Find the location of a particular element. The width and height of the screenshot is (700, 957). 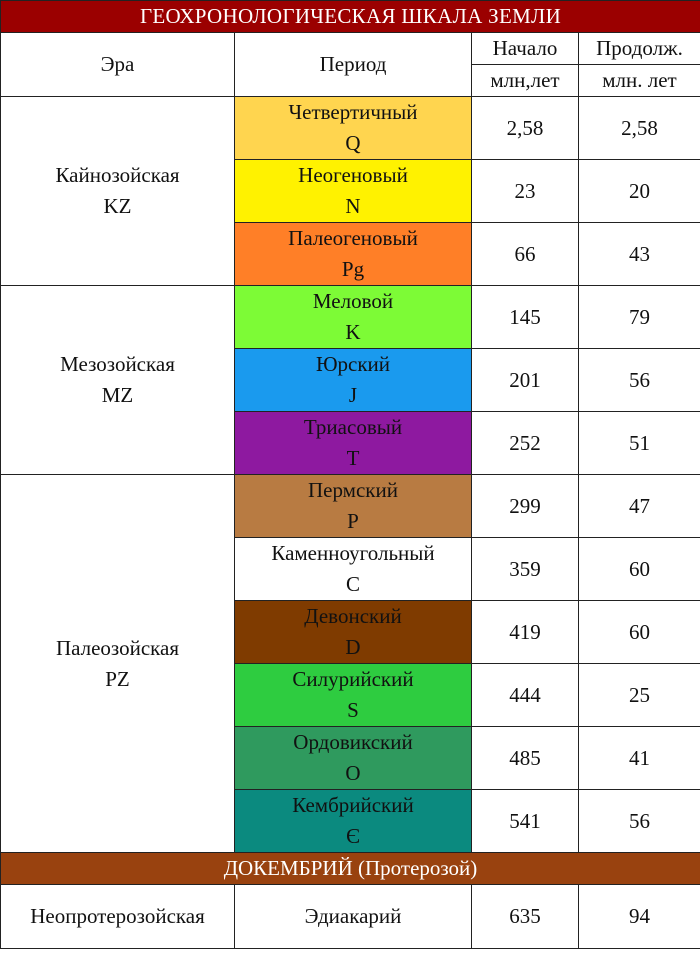

period-start: 299 is located at coordinates (525, 506).